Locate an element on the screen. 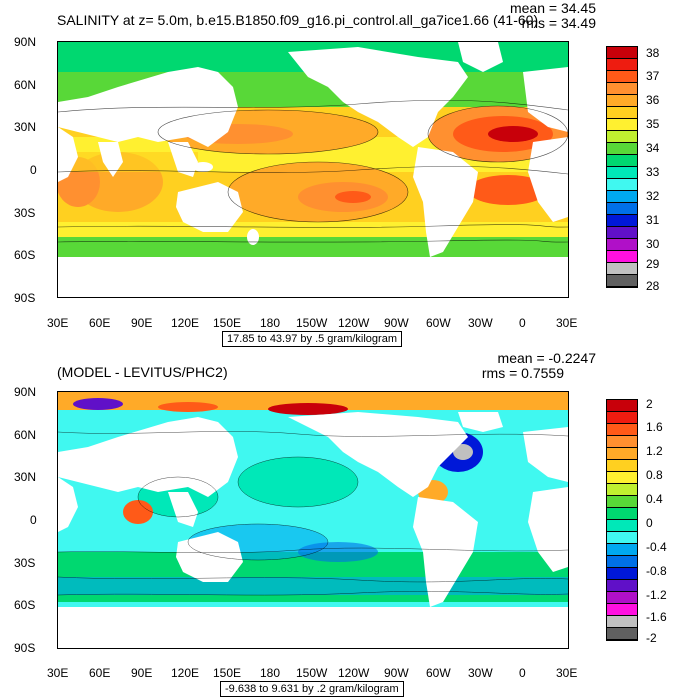  colorbar-label: -1.6 is located at coordinates (656, 617).